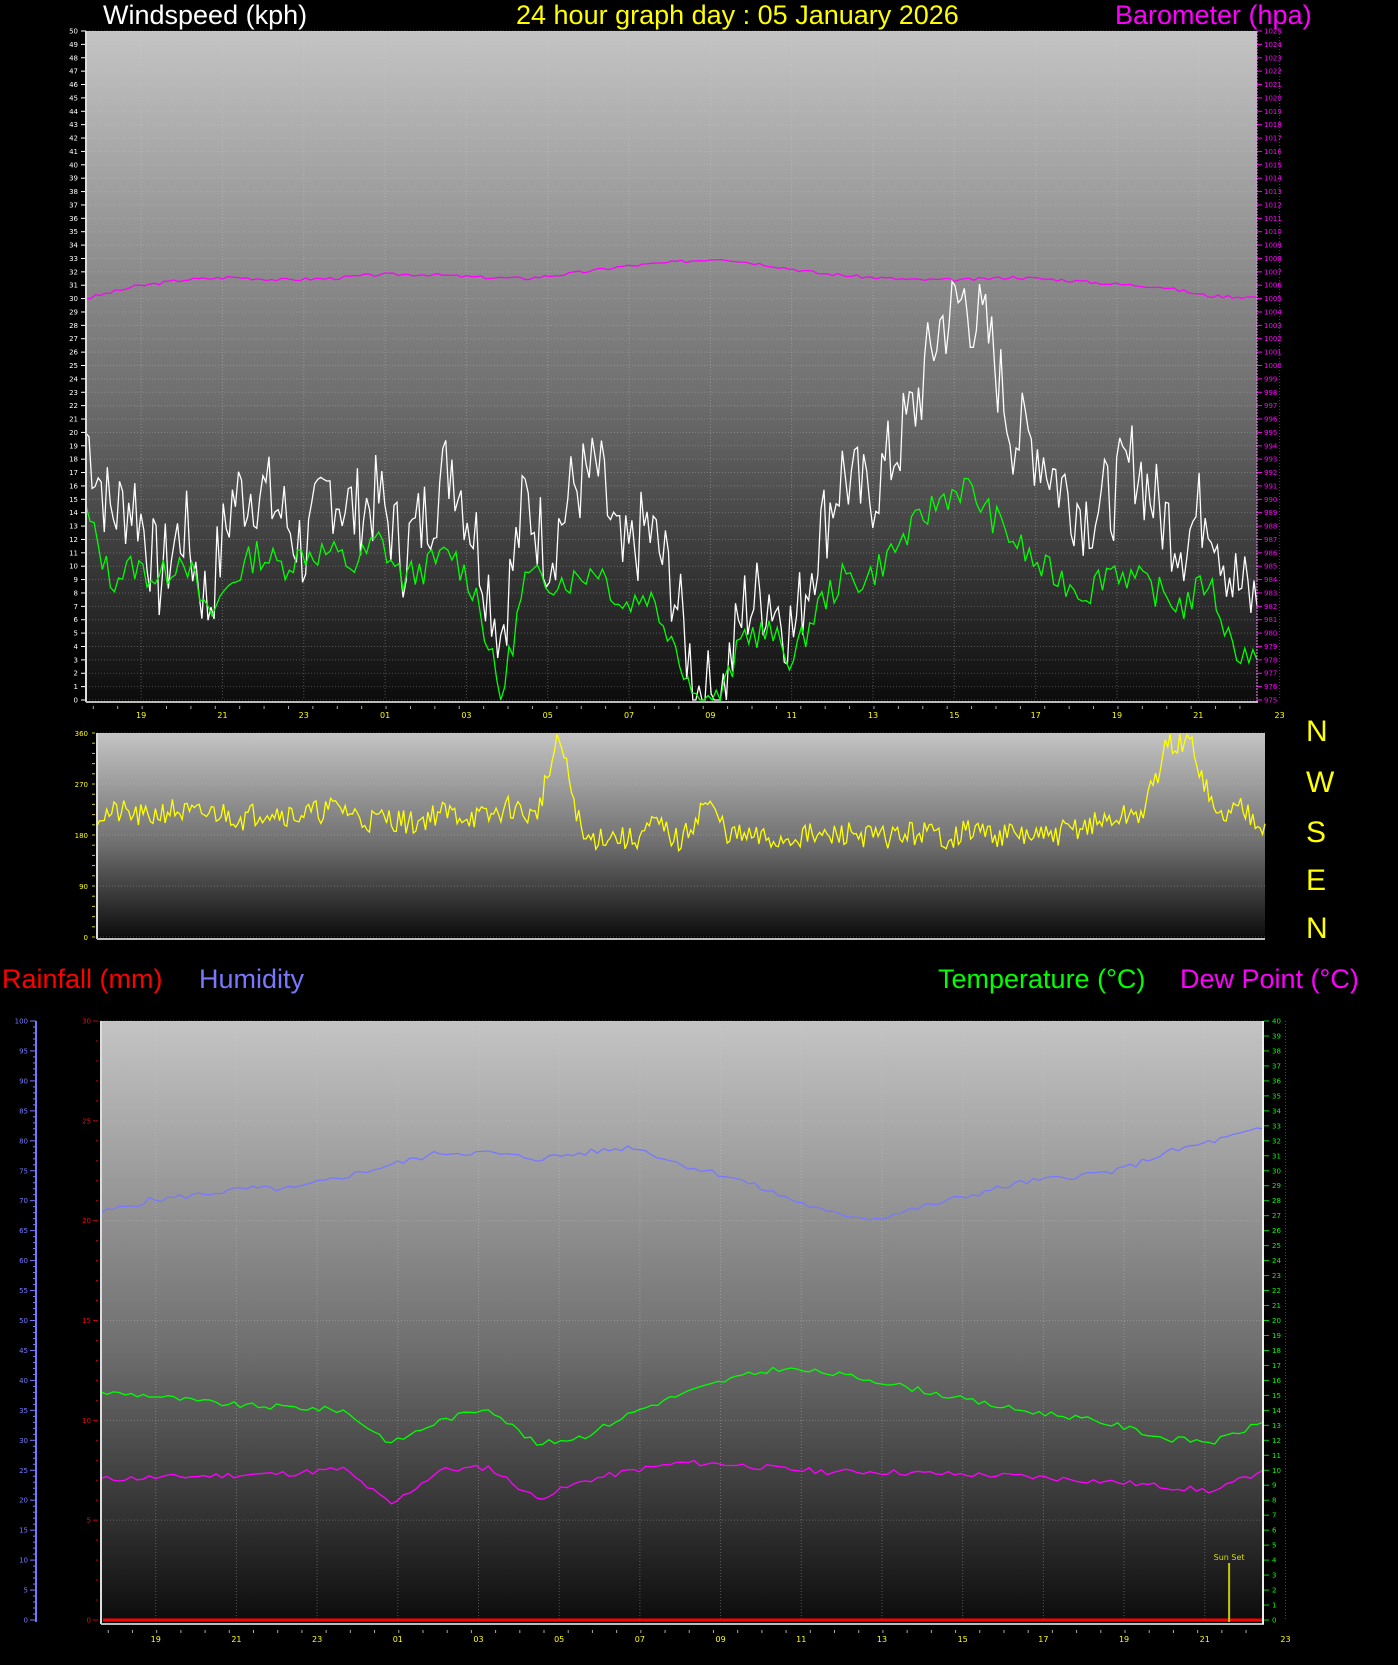 Image resolution: width=1398 pixels, height=1665 pixels. Describe the element at coordinates (73, 45) in the screenshot. I see `windspeed-tick-label: 49` at that location.